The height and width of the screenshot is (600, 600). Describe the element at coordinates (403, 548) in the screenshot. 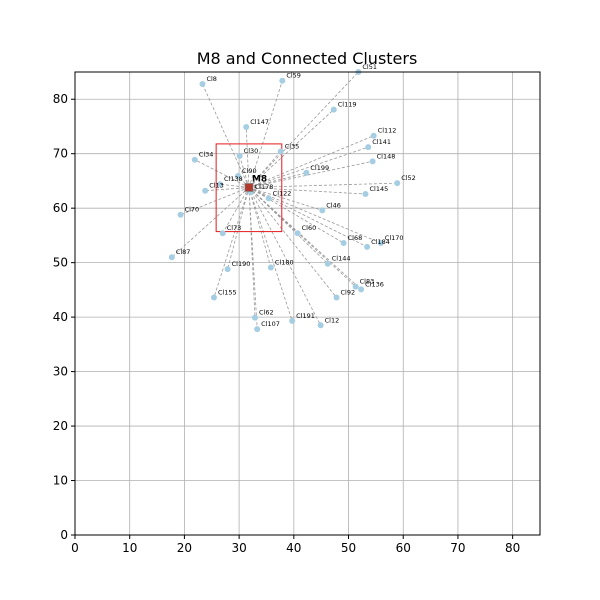

I see `x-tick-label: 60` at that location.